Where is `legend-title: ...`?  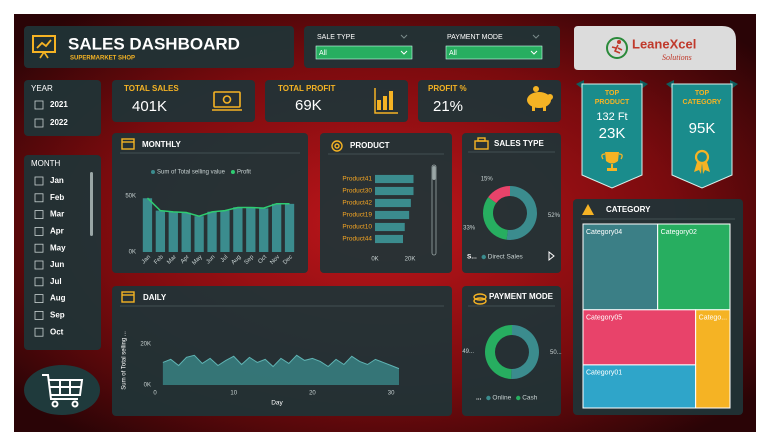 legend-title: ... is located at coordinates (479, 398).